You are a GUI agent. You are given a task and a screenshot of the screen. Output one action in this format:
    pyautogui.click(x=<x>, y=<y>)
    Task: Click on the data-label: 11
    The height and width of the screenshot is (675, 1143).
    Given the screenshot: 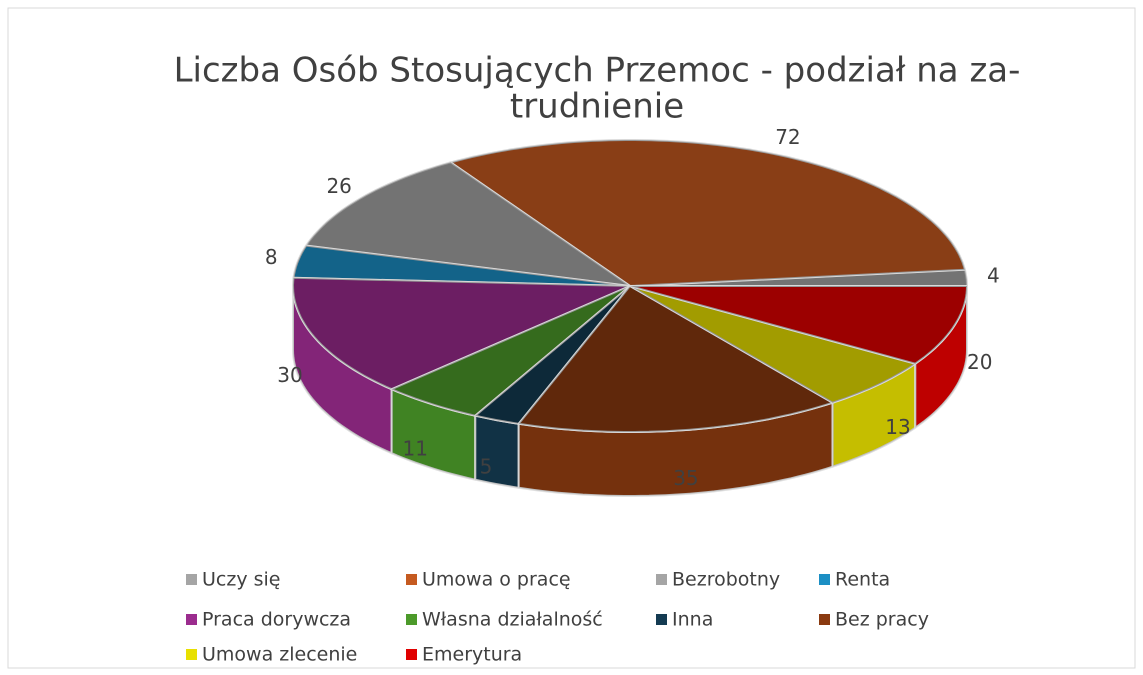 What is the action you would take?
    pyautogui.click(x=415, y=449)
    